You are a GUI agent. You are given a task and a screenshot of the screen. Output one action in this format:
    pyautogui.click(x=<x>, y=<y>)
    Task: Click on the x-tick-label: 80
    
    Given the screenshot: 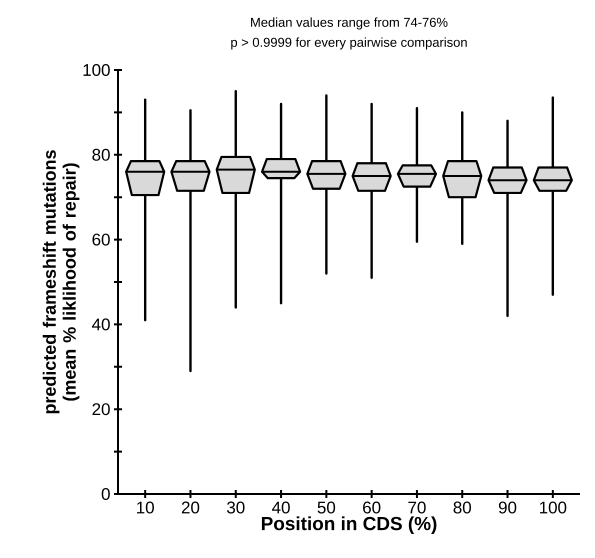 What is the action you would take?
    pyautogui.click(x=462, y=508)
    